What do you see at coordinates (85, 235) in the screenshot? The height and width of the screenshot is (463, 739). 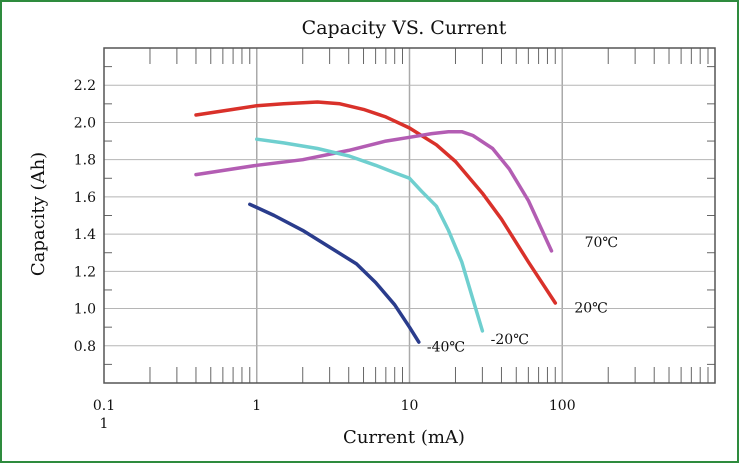 I see `y-tick-label: 1.4` at bounding box center [85, 235].